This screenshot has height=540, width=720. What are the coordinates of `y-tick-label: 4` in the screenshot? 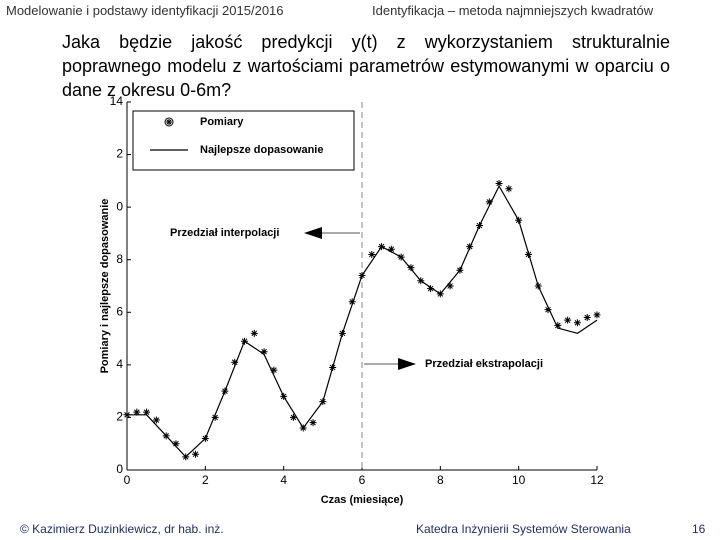 It's located at (119, 364).